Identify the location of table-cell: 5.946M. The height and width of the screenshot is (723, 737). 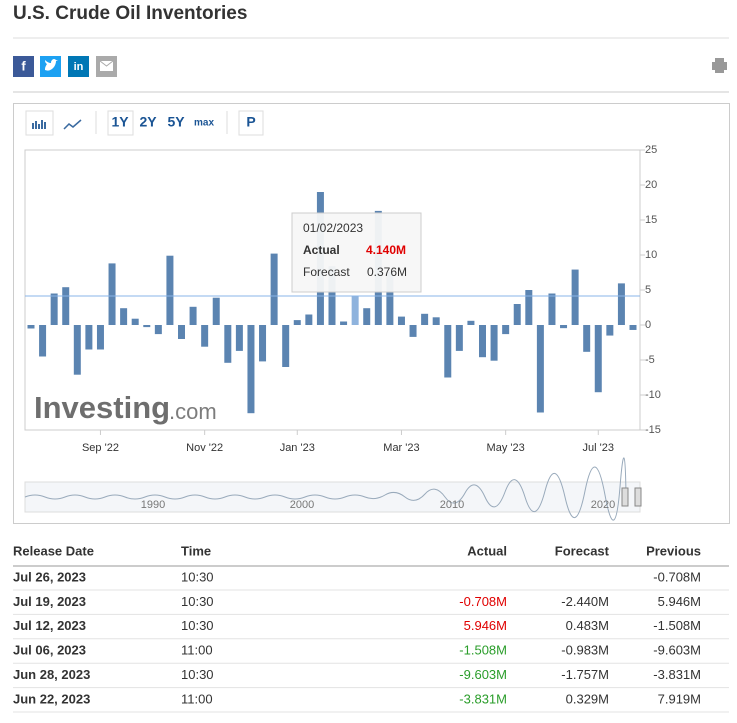
(679, 601).